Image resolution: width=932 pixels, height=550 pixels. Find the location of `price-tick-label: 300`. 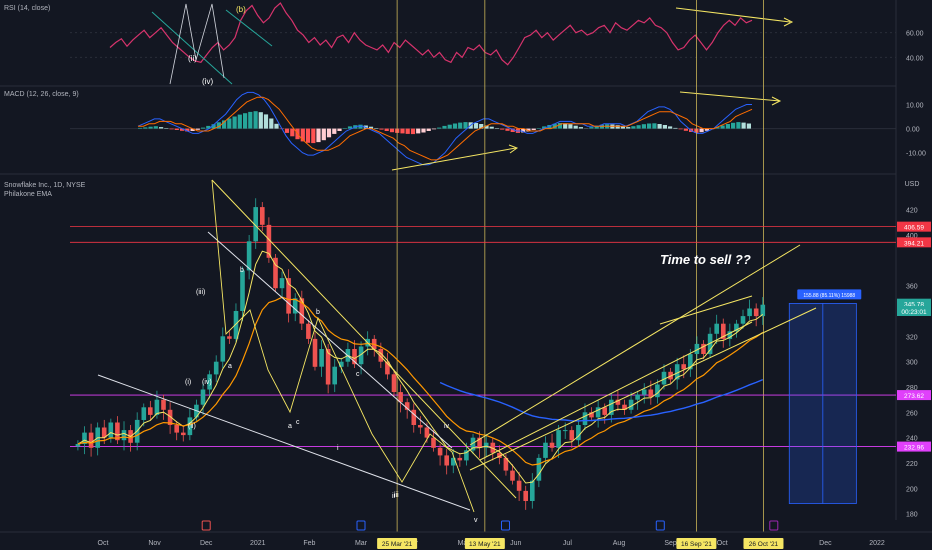

price-tick-label: 300 is located at coordinates (912, 363).